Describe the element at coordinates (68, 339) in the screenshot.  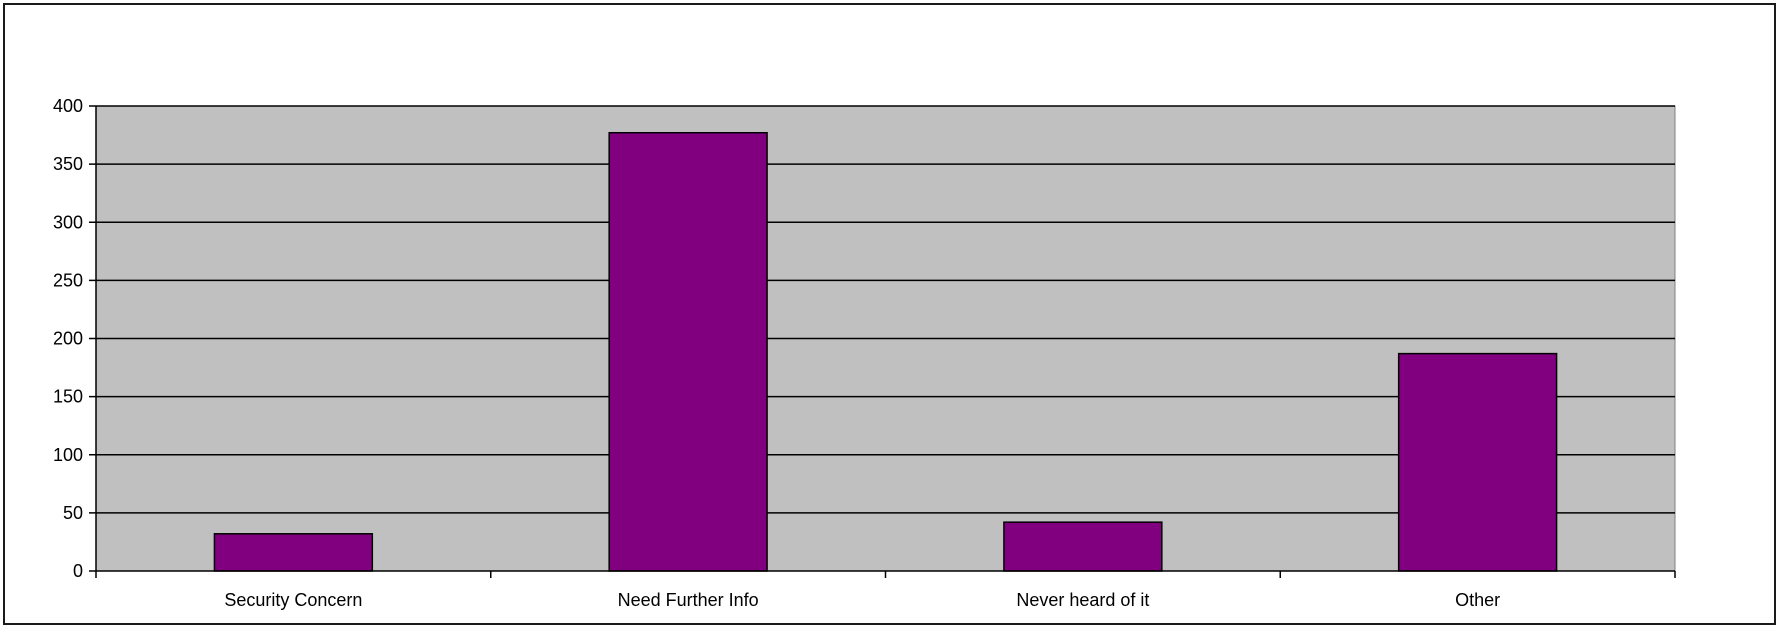
I see `y-tick-label-200: 200` at that location.